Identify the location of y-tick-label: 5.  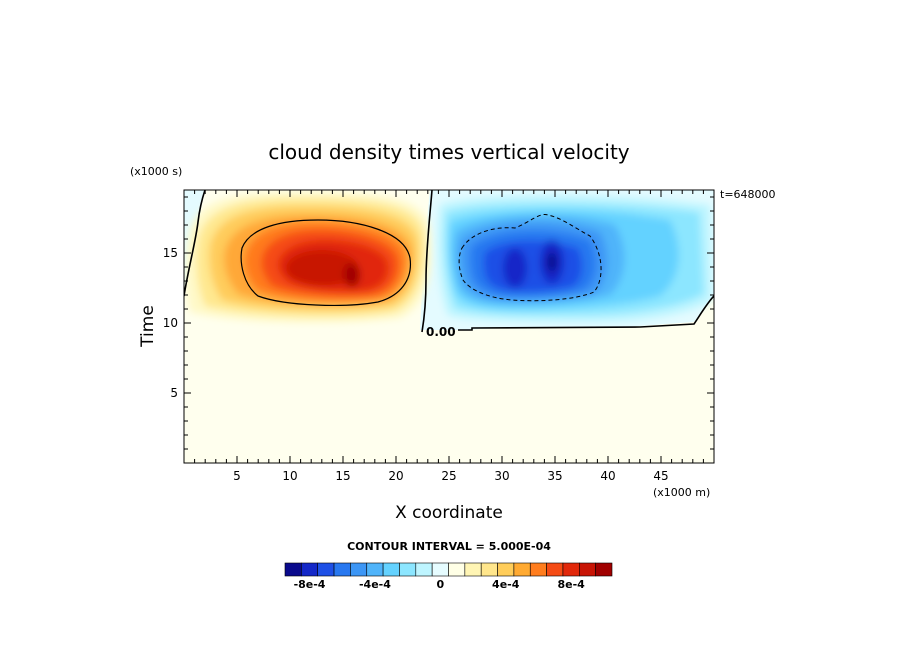
(174, 393).